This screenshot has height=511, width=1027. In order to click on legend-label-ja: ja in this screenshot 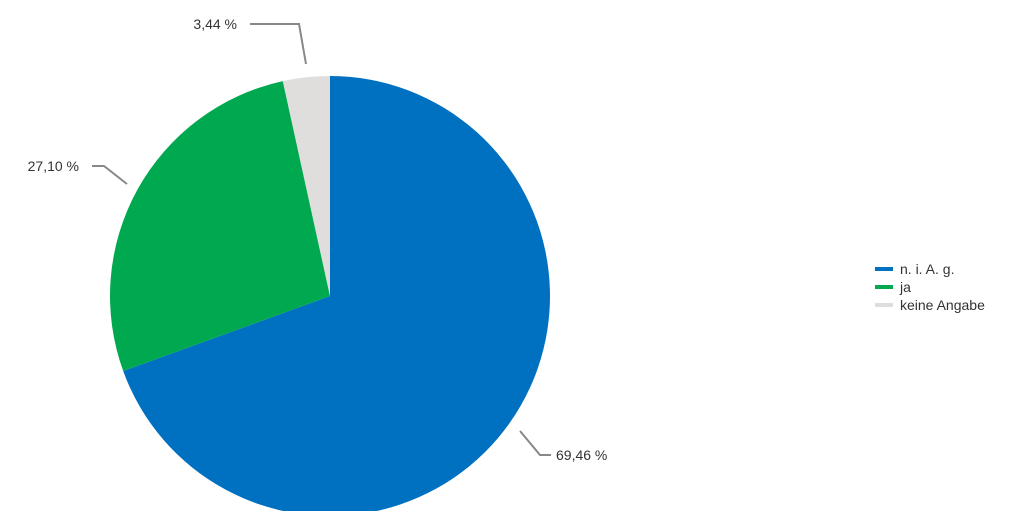, I will do `click(905, 287)`.